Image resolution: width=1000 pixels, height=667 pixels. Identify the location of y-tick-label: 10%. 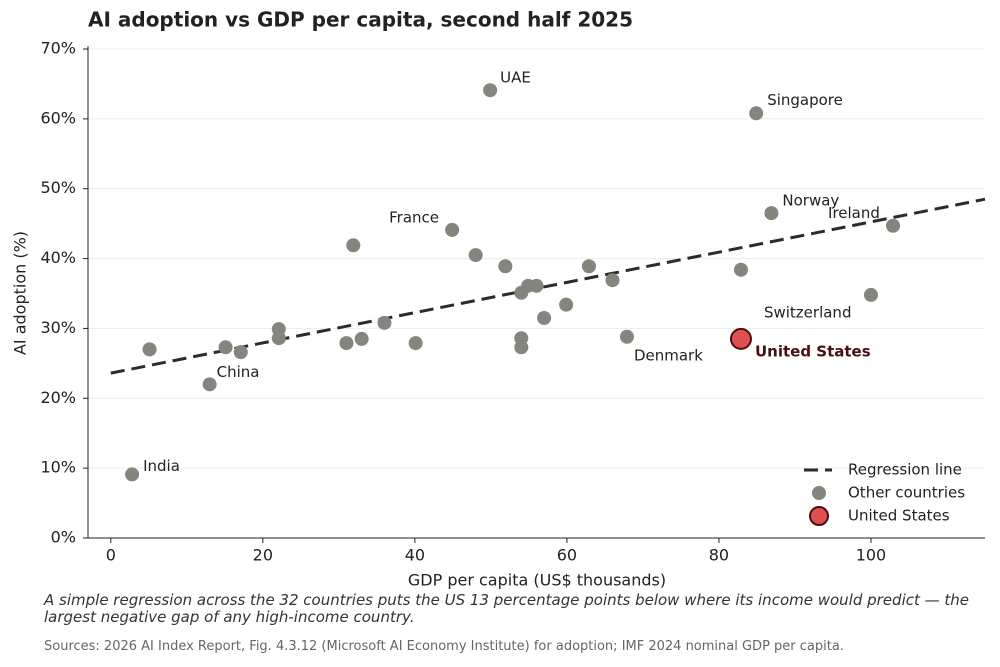
(58, 467).